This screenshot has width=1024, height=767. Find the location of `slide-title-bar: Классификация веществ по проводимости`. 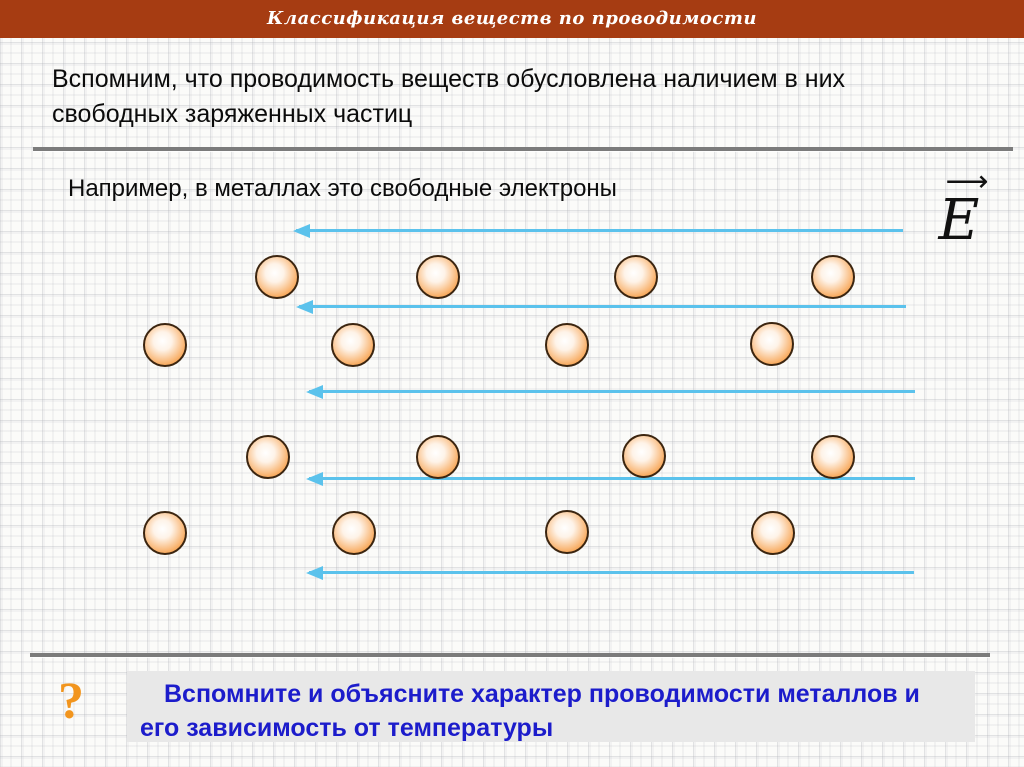

slide-title-bar: Классификация веществ по проводимости is located at coordinates (512, 19).